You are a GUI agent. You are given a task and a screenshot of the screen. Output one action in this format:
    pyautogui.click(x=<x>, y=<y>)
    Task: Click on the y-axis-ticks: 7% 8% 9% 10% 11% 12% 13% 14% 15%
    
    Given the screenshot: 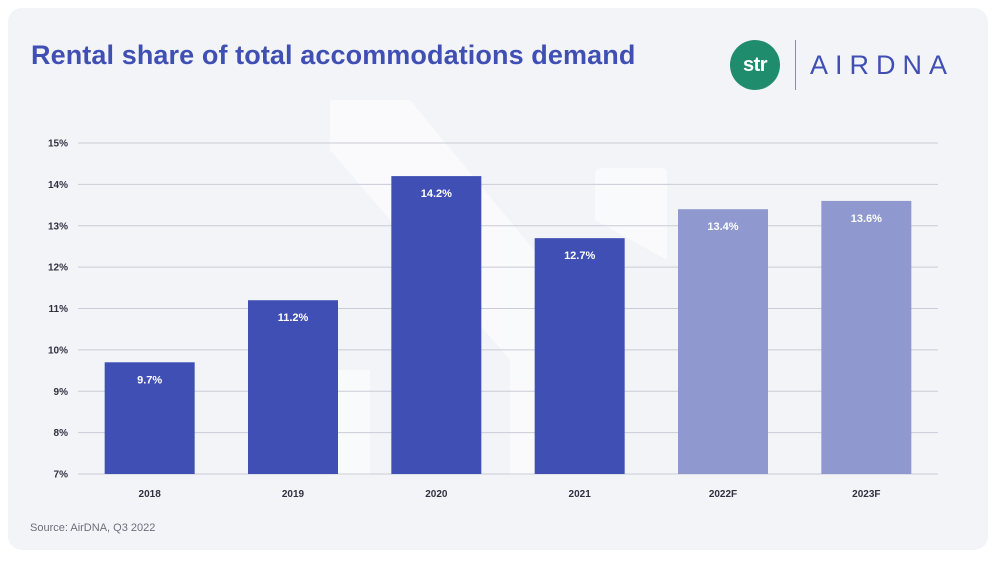 What is the action you would take?
    pyautogui.click(x=58, y=310)
    